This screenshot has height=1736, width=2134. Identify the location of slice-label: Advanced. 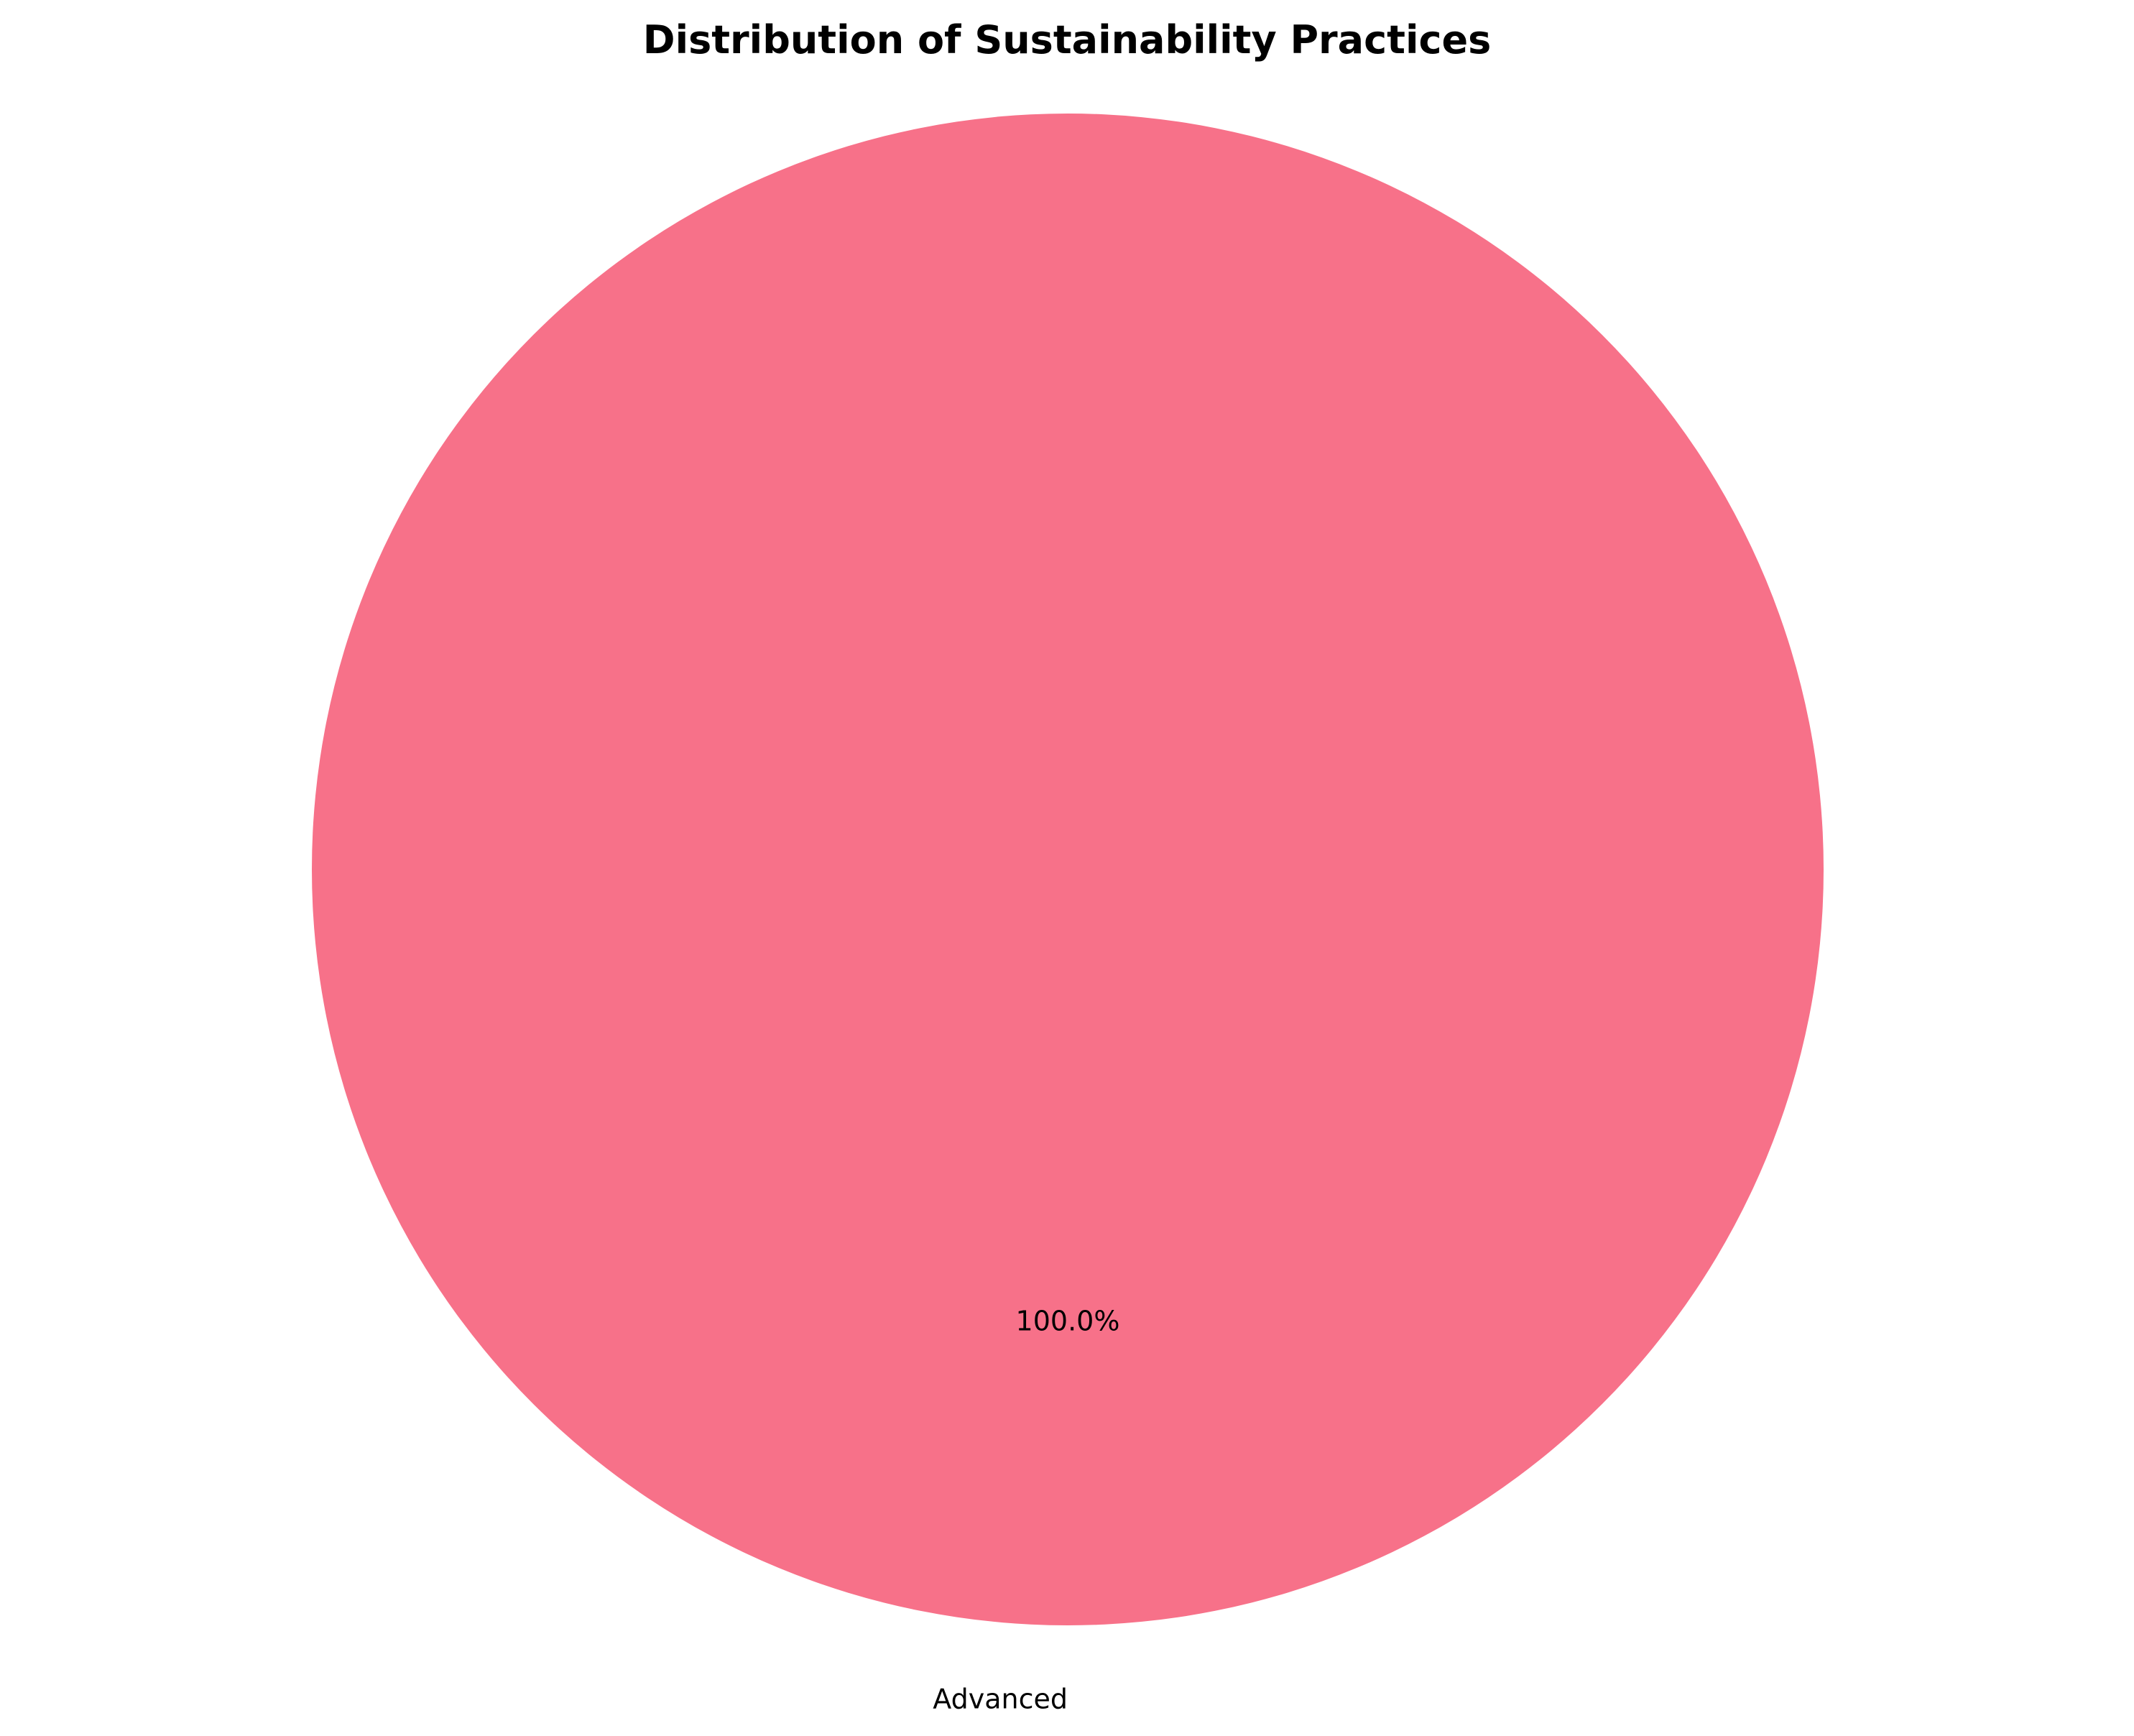
(1000, 1699).